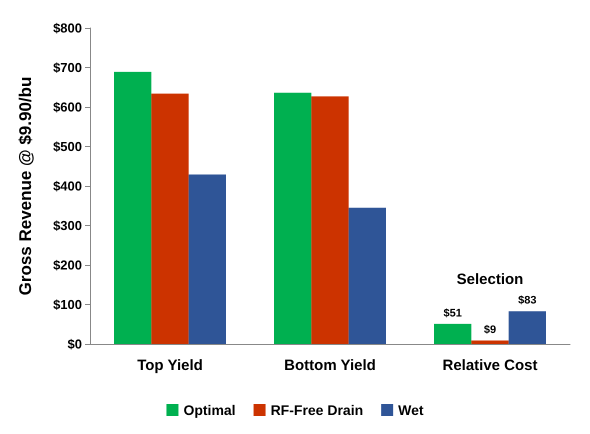 The image size is (590, 434). What do you see at coordinates (67, 186) in the screenshot?
I see `y-tick-label: $400` at bounding box center [67, 186].